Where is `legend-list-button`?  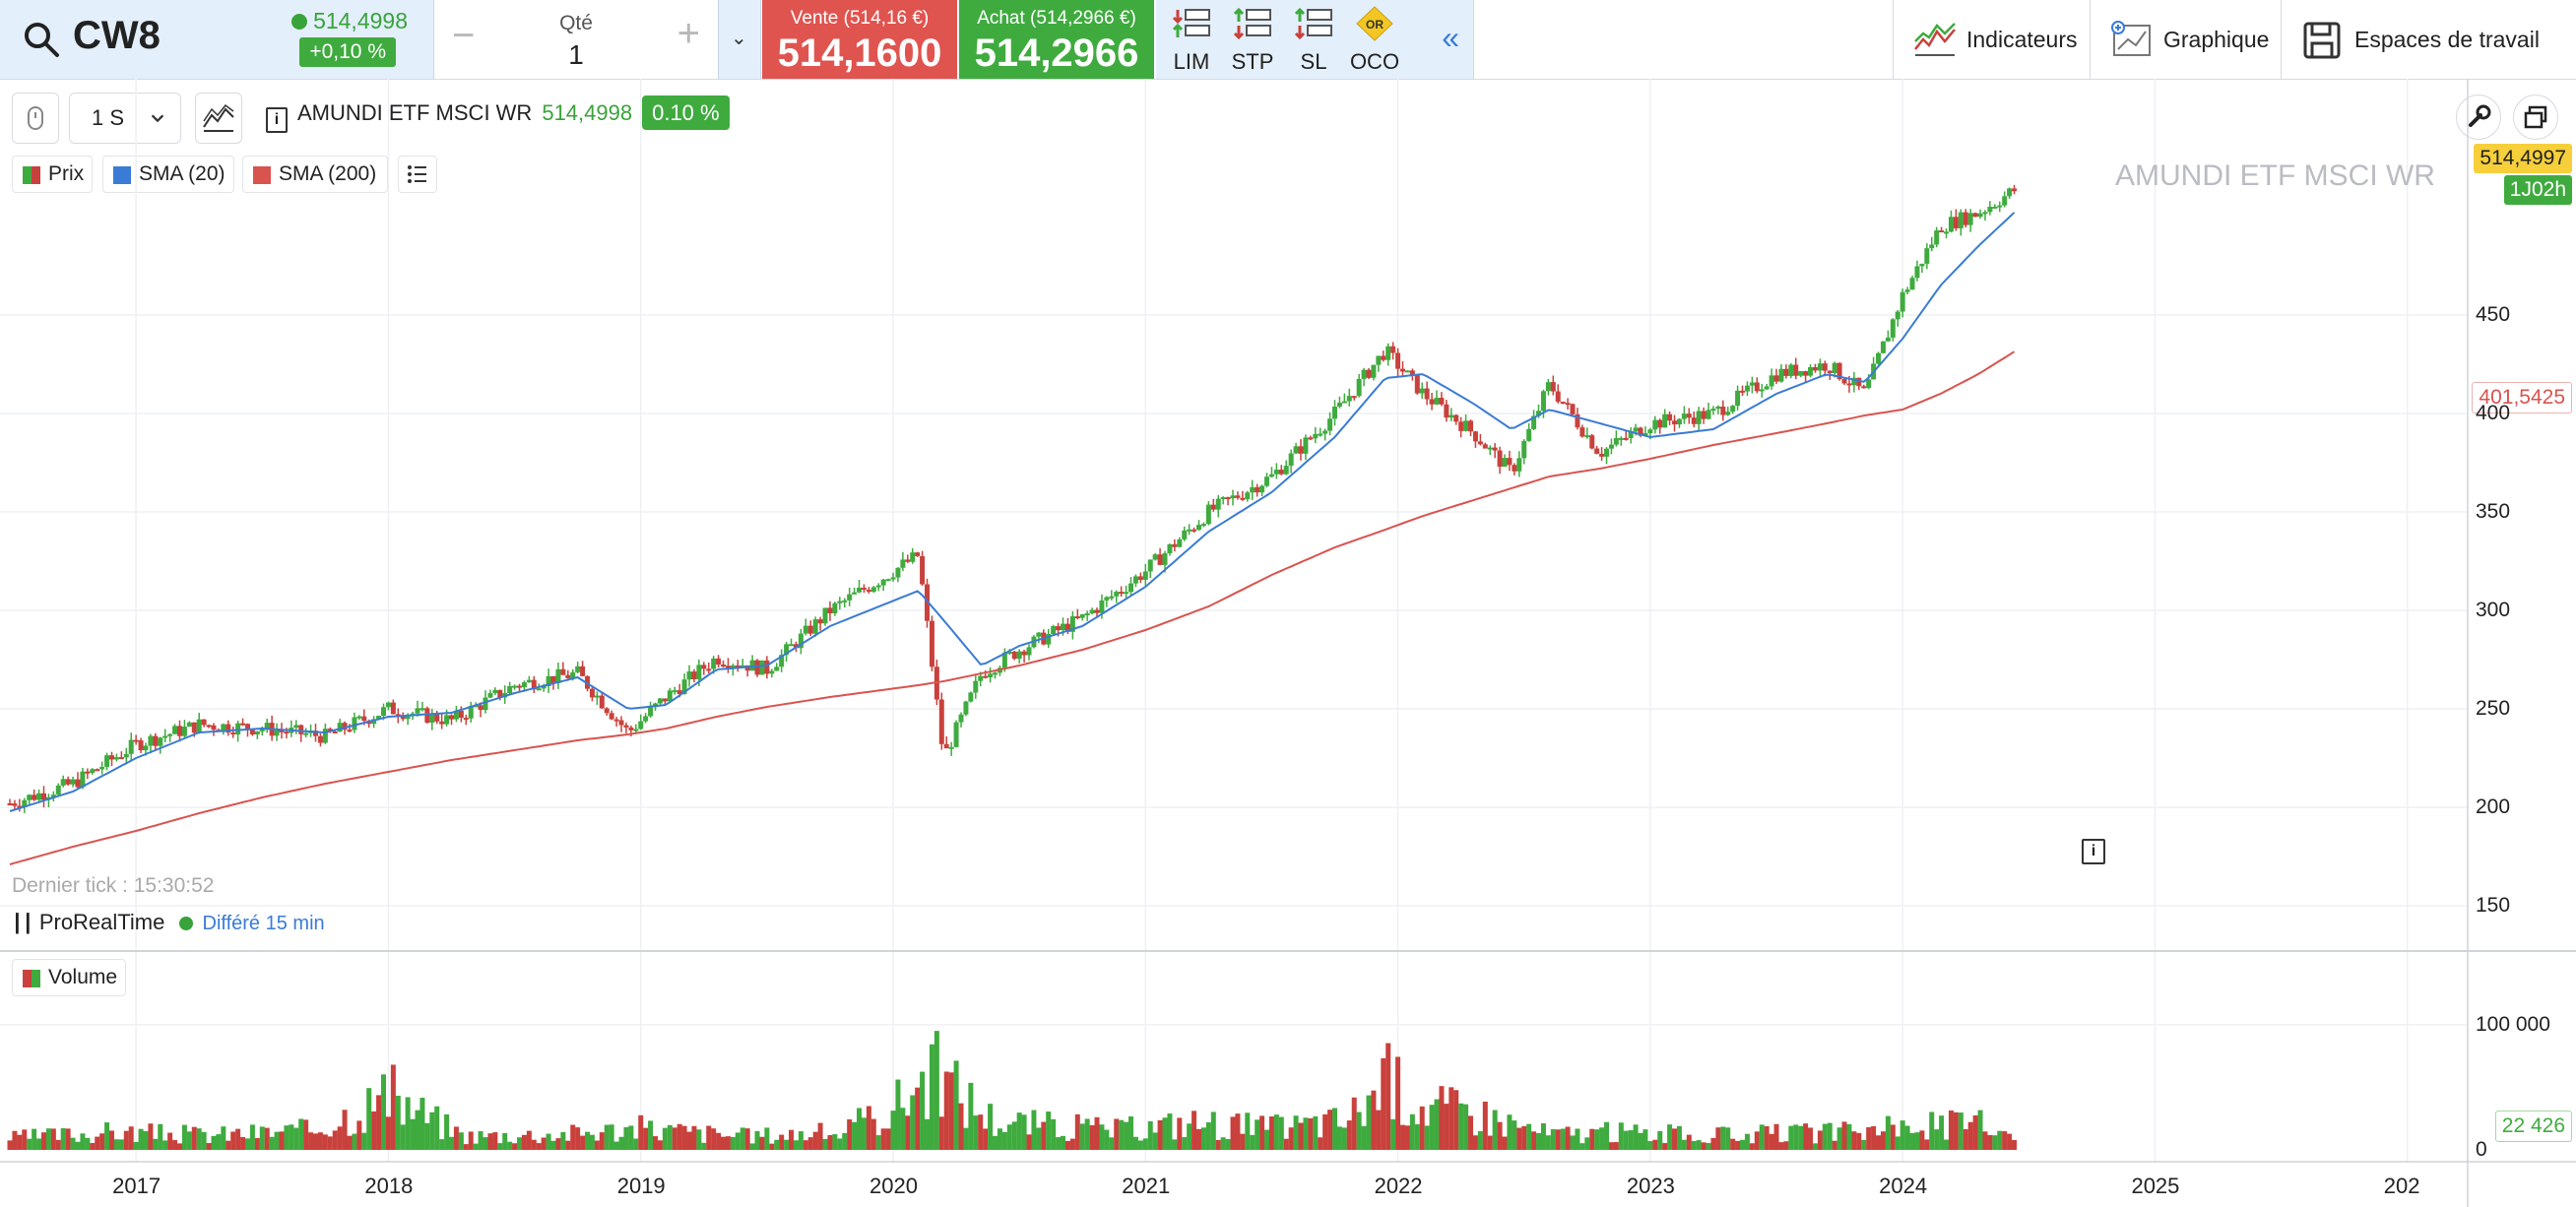
legend-list-button is located at coordinates (417, 174).